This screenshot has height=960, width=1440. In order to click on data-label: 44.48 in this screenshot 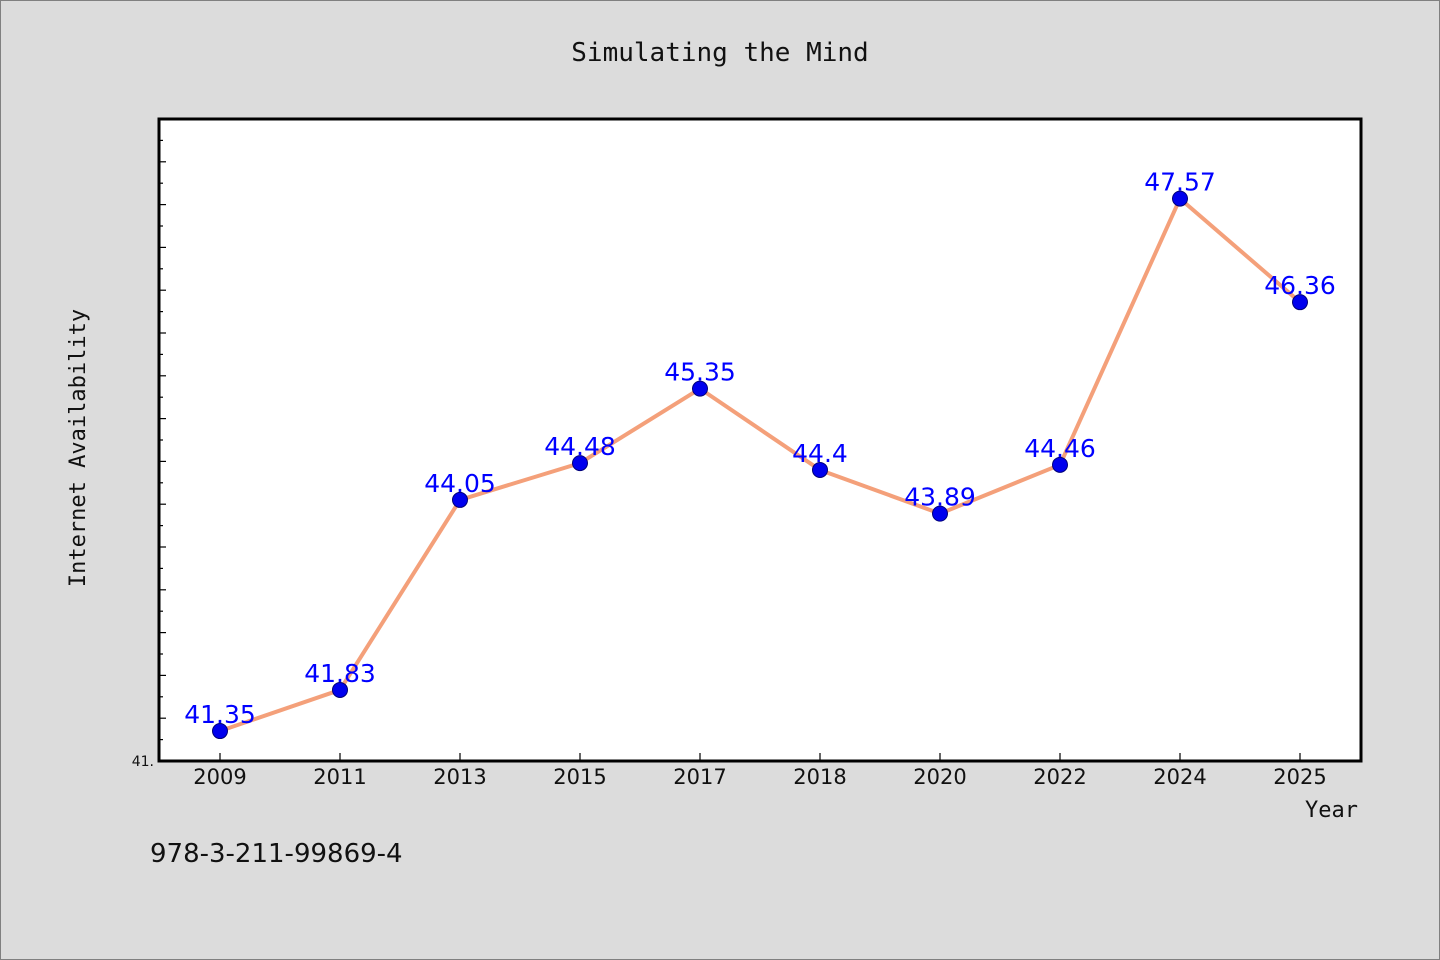, I will do `click(580, 446)`.